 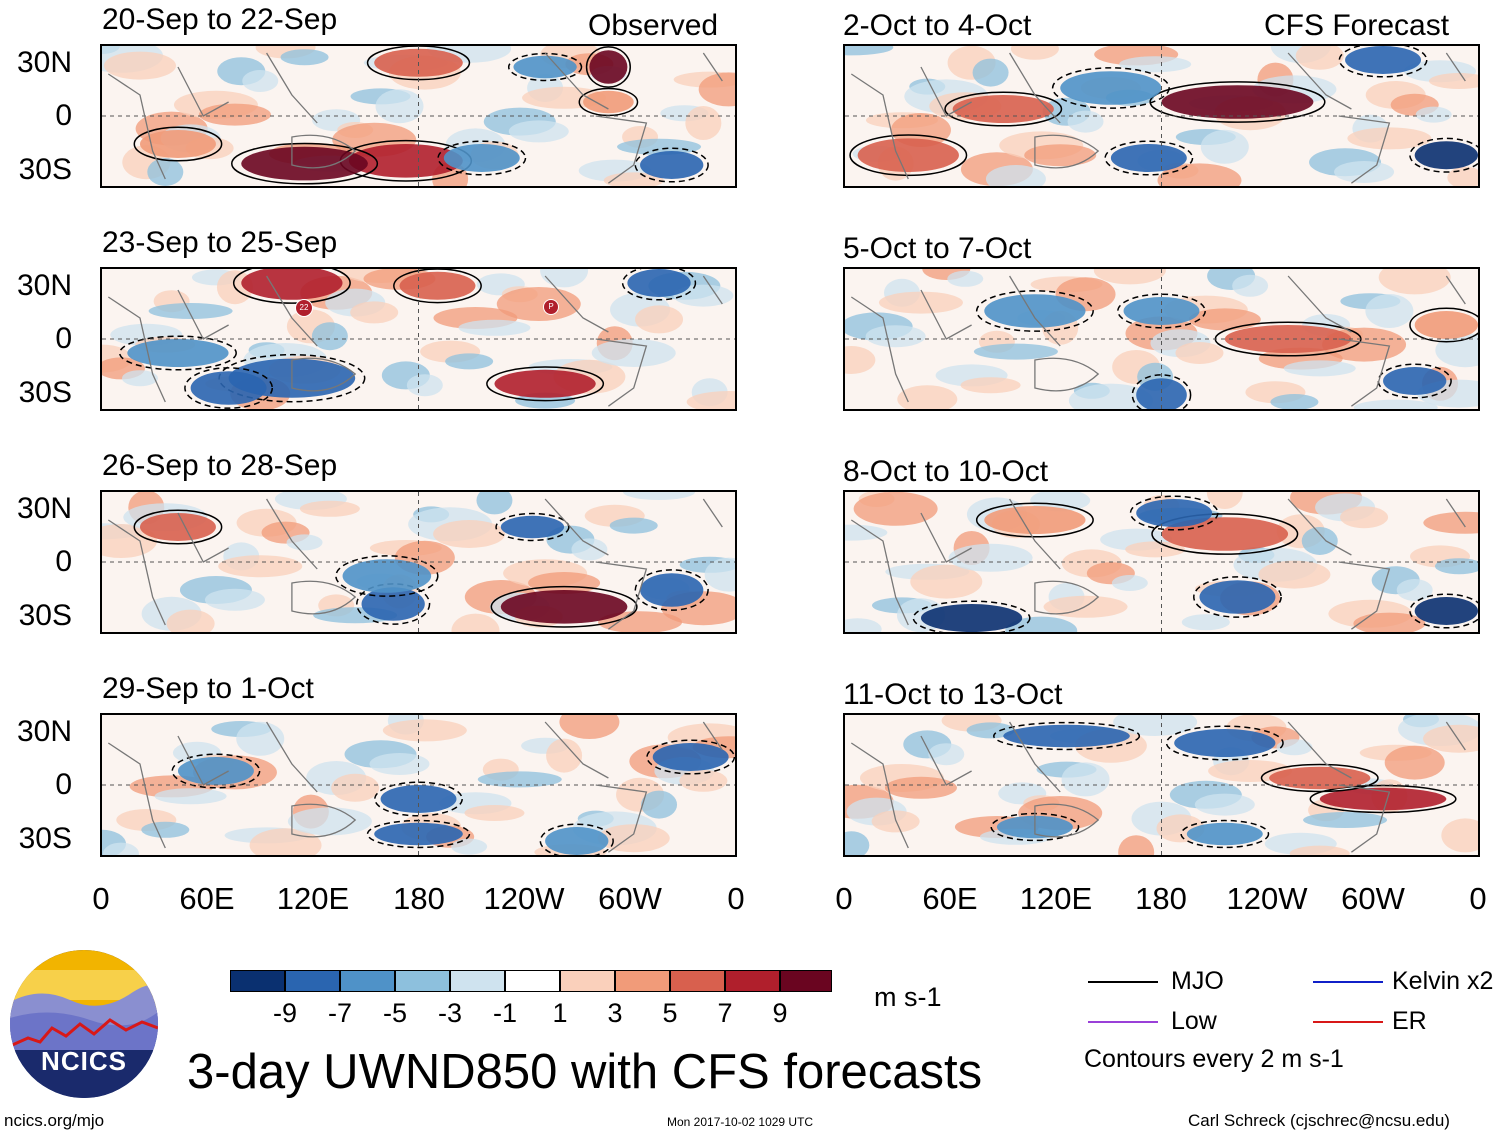 I want to click on footer-timestamp: Mon 2017-10-02 1029 UTC, so click(x=740, y=1122).